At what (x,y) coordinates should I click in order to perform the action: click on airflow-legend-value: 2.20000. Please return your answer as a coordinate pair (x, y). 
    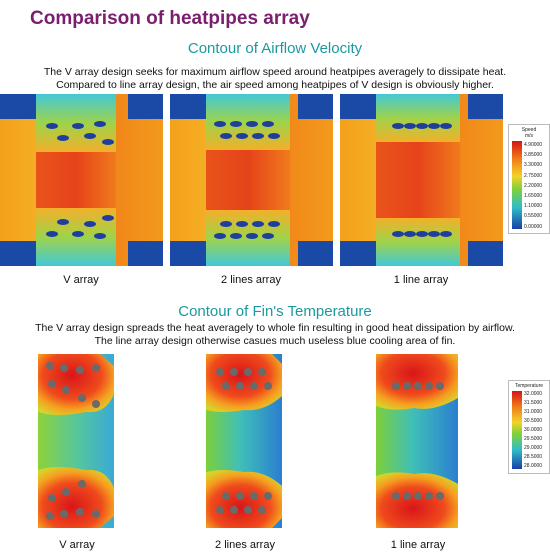
    Looking at the image, I should click on (533, 185).